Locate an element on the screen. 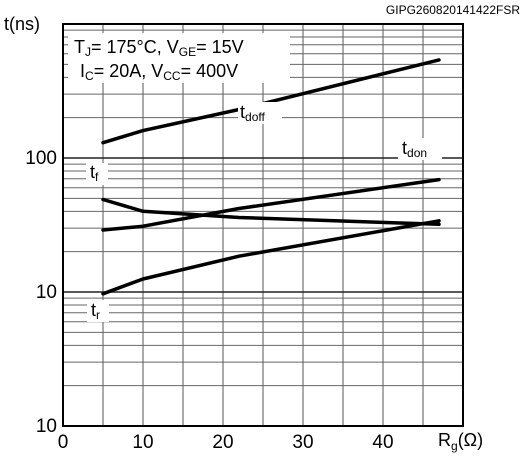  label-tf-bg is located at coordinates (97, 174).